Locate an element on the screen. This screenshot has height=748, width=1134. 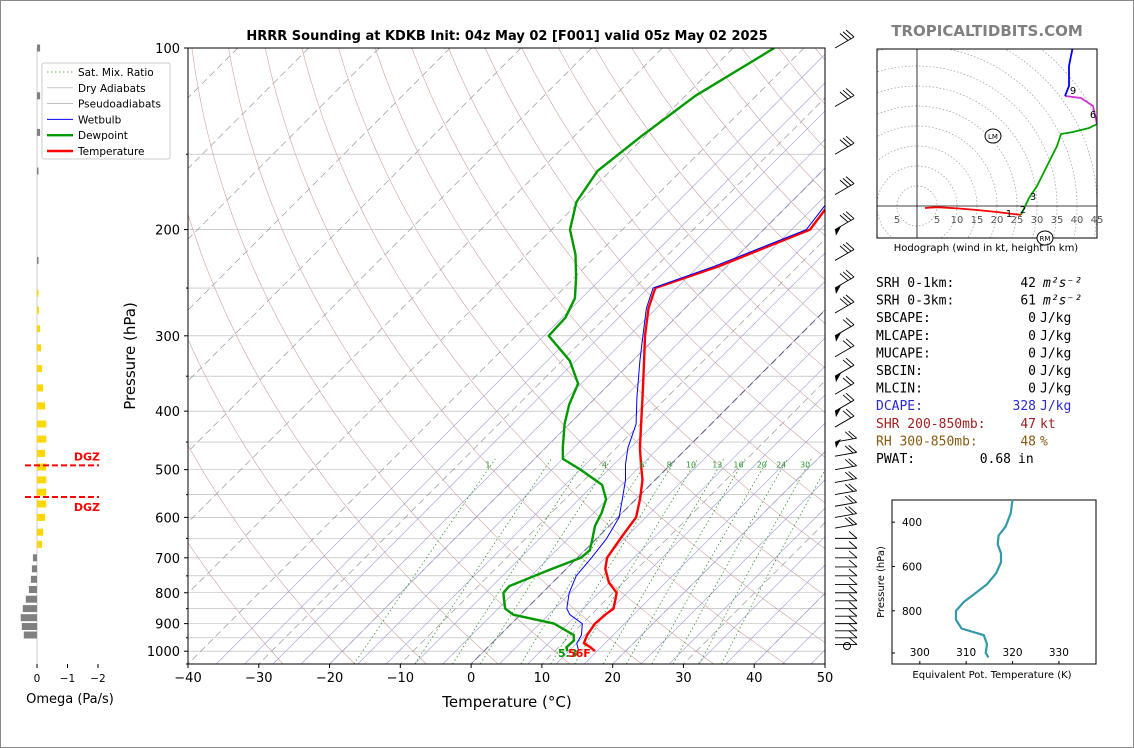
hodograph-rings is located at coordinates (987, 143).